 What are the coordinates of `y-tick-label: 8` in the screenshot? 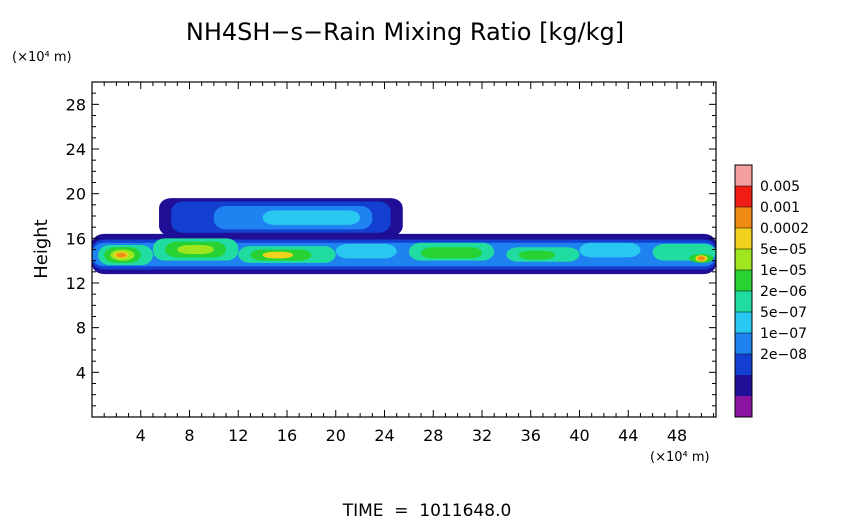 It's located at (81, 328).